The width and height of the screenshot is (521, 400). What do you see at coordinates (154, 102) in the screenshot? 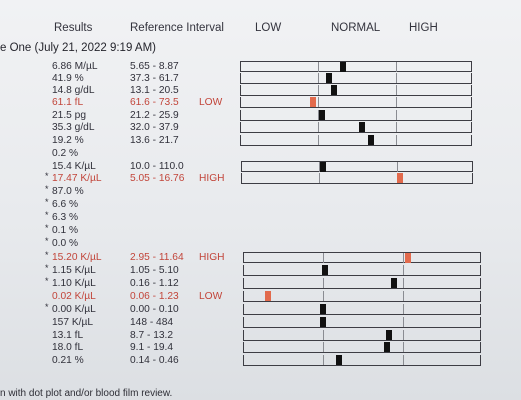
I see `reference-interval: 61.6 - 73.5` at bounding box center [154, 102].